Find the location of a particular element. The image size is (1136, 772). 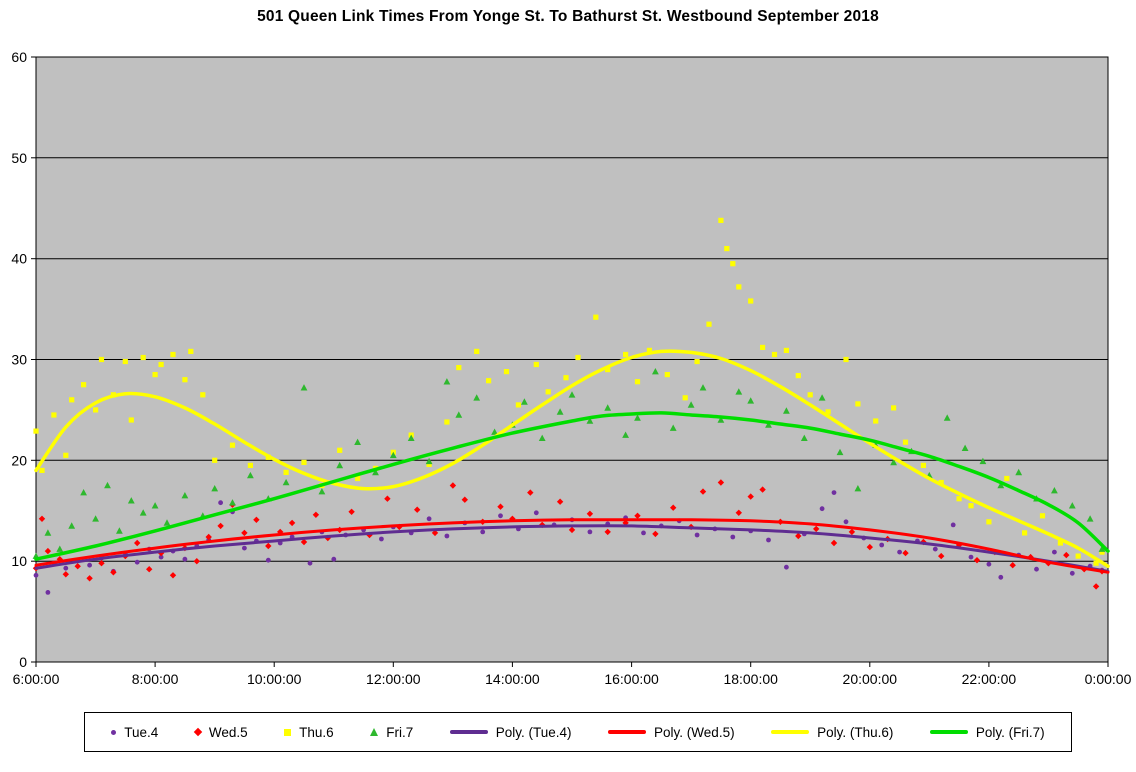

legend-label-tue4: Tue.4 is located at coordinates (141, 732).